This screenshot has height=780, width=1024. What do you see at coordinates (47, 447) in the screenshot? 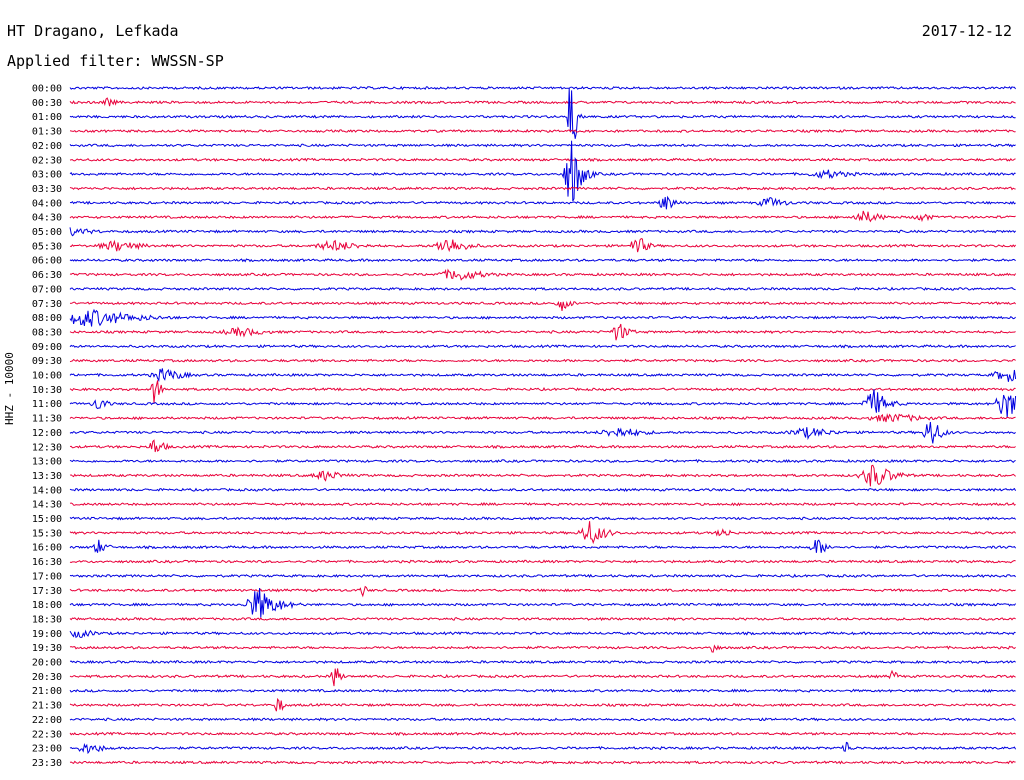
I see `time-label-1230: 12:30` at bounding box center [47, 447].